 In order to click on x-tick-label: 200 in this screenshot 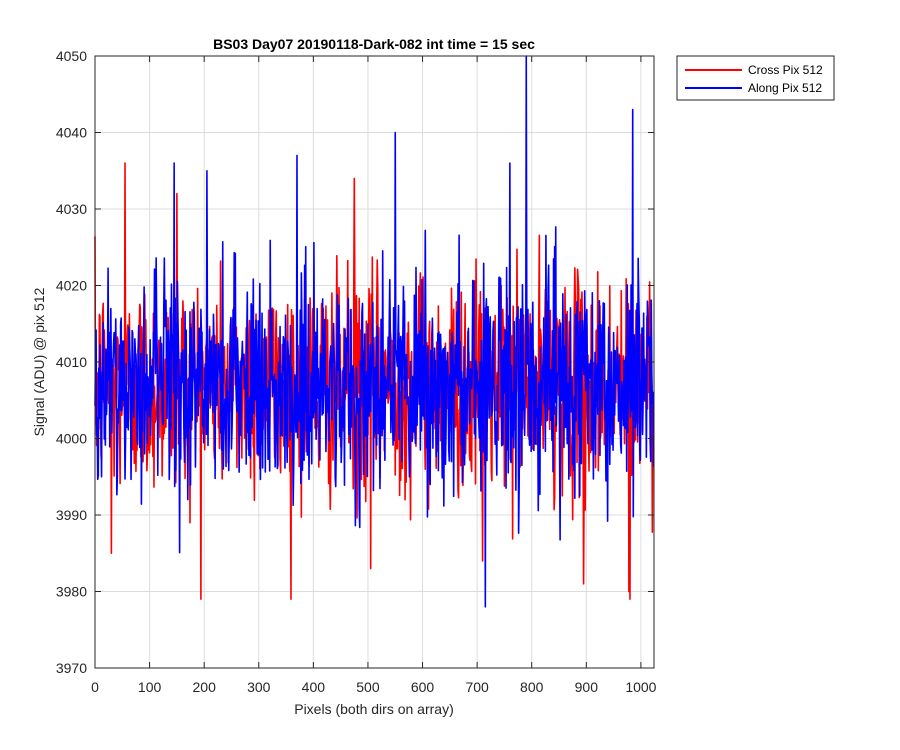, I will do `click(205, 687)`.